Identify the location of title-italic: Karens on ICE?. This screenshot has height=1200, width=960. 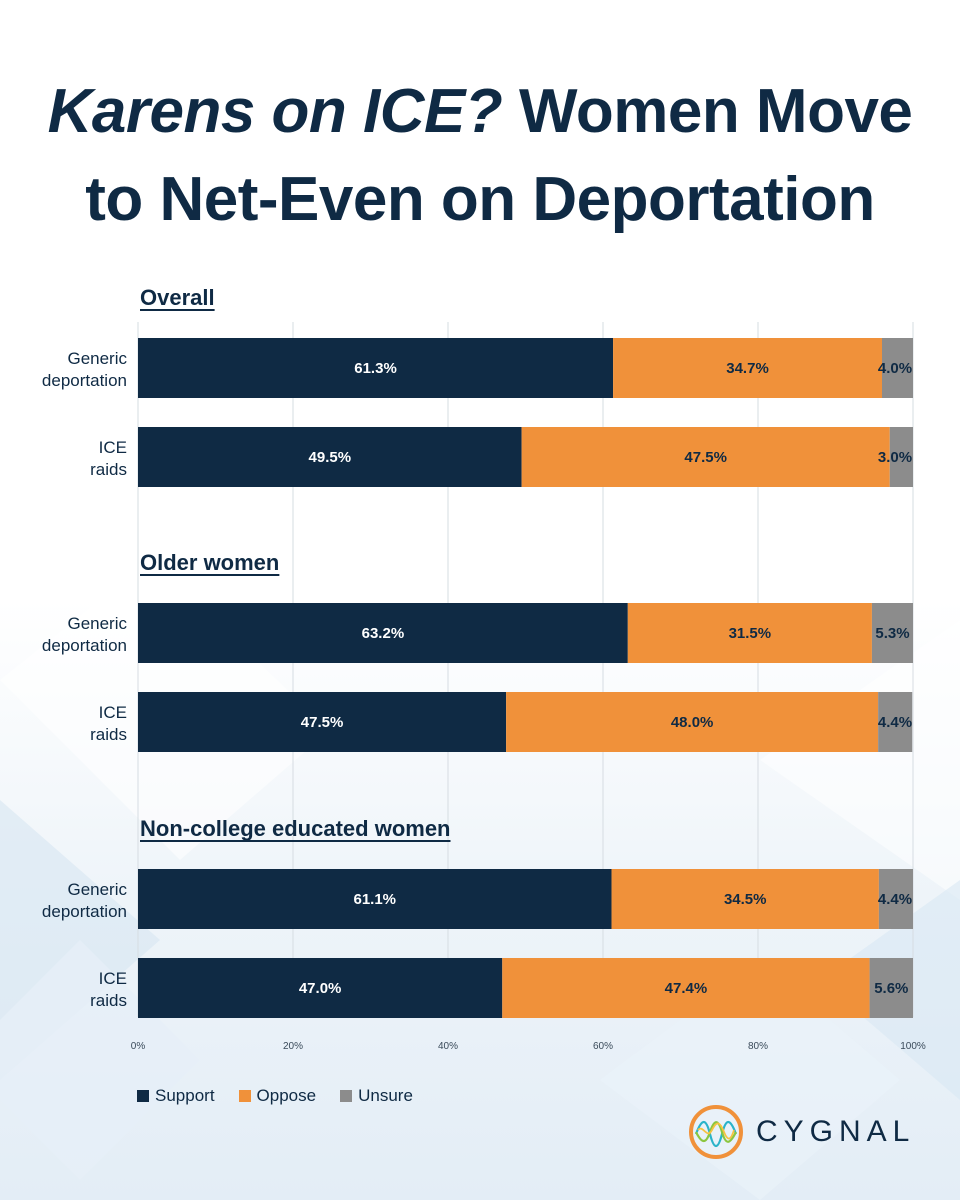
(275, 111).